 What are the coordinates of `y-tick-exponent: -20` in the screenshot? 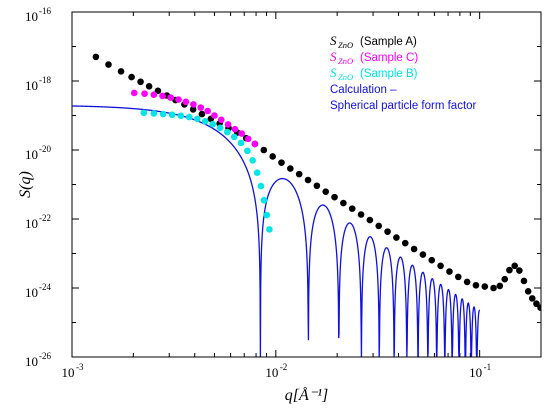 It's located at (45, 149).